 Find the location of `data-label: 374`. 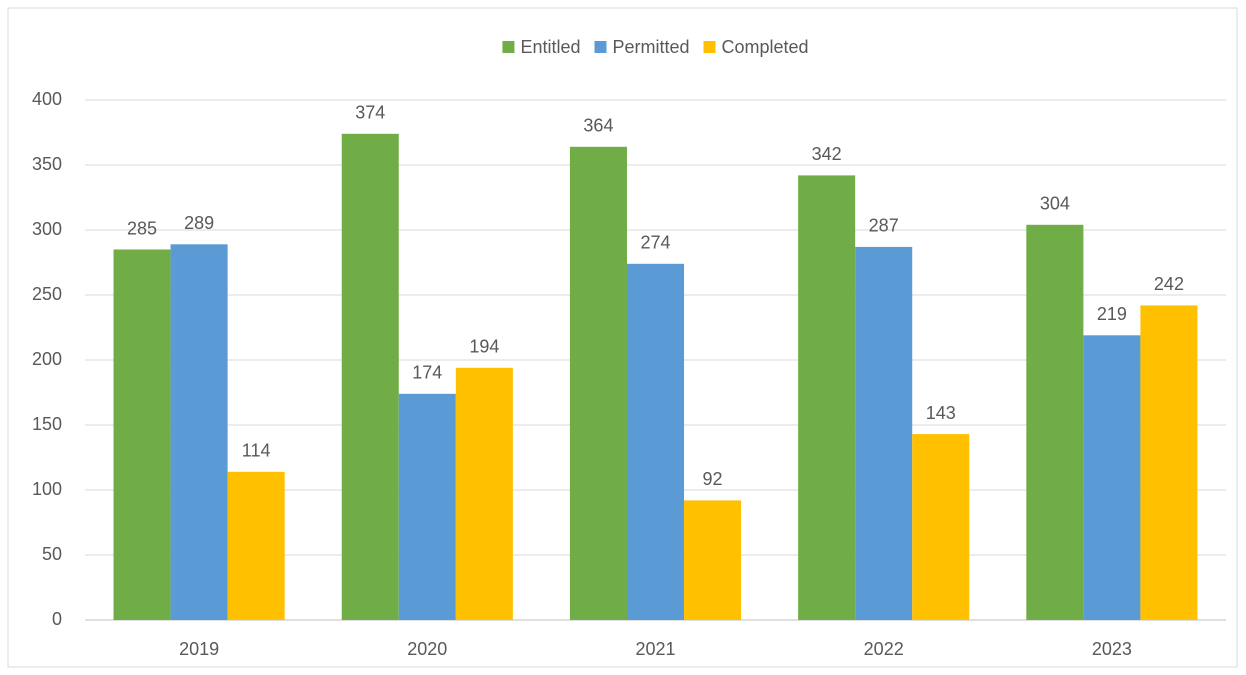

data-label: 374 is located at coordinates (370, 113).